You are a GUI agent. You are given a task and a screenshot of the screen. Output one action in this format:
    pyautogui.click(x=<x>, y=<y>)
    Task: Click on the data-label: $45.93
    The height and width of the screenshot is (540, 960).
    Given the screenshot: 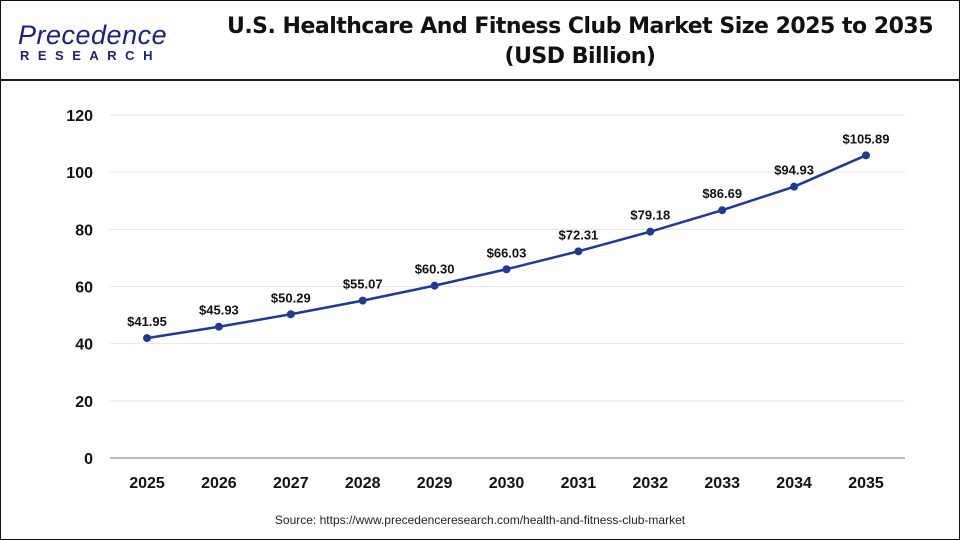 What is the action you would take?
    pyautogui.click(x=219, y=310)
    